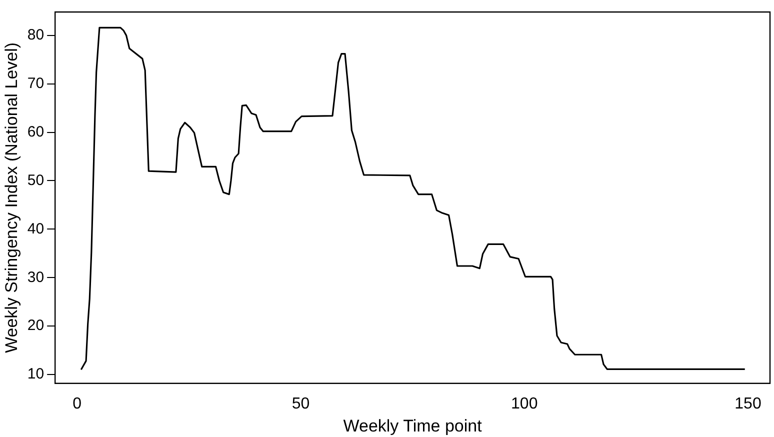 This screenshot has width=774, height=437. I want to click on x-tick-label: 150, so click(748, 403).